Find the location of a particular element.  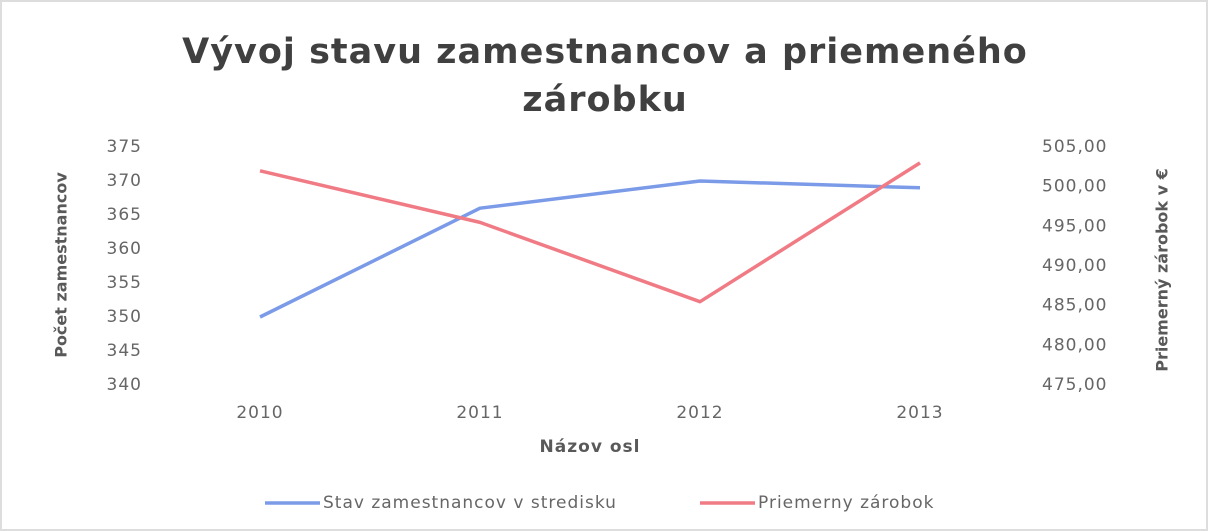

y2-tick-label: 485,00 is located at coordinates (1074, 306).